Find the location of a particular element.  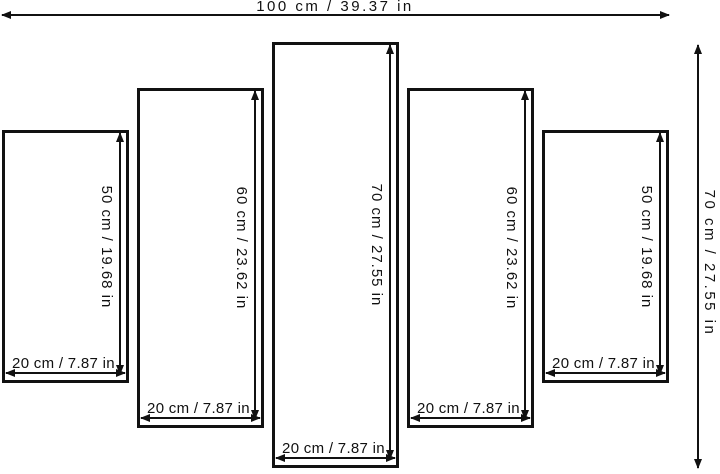

panel-2-height-label: 60 cm / 23.62 in is located at coordinates (241, 248).